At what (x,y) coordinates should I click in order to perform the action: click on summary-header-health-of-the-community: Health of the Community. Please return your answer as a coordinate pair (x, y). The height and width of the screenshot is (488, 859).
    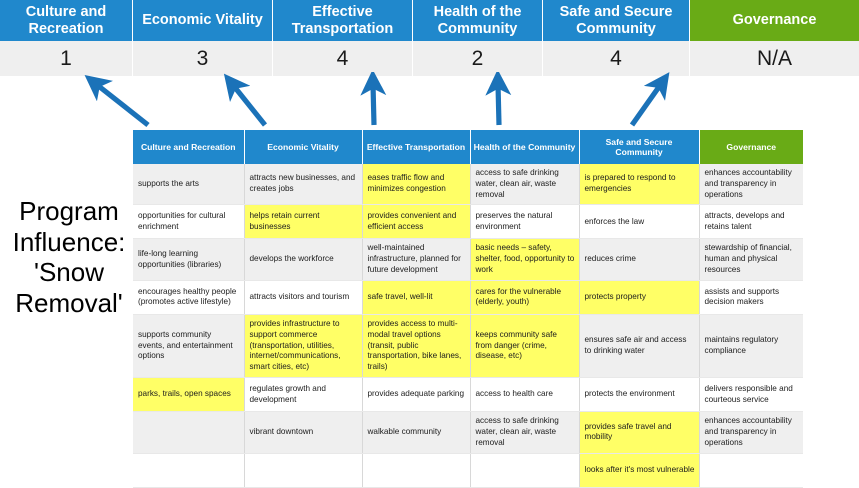
    Looking at the image, I should click on (478, 20).